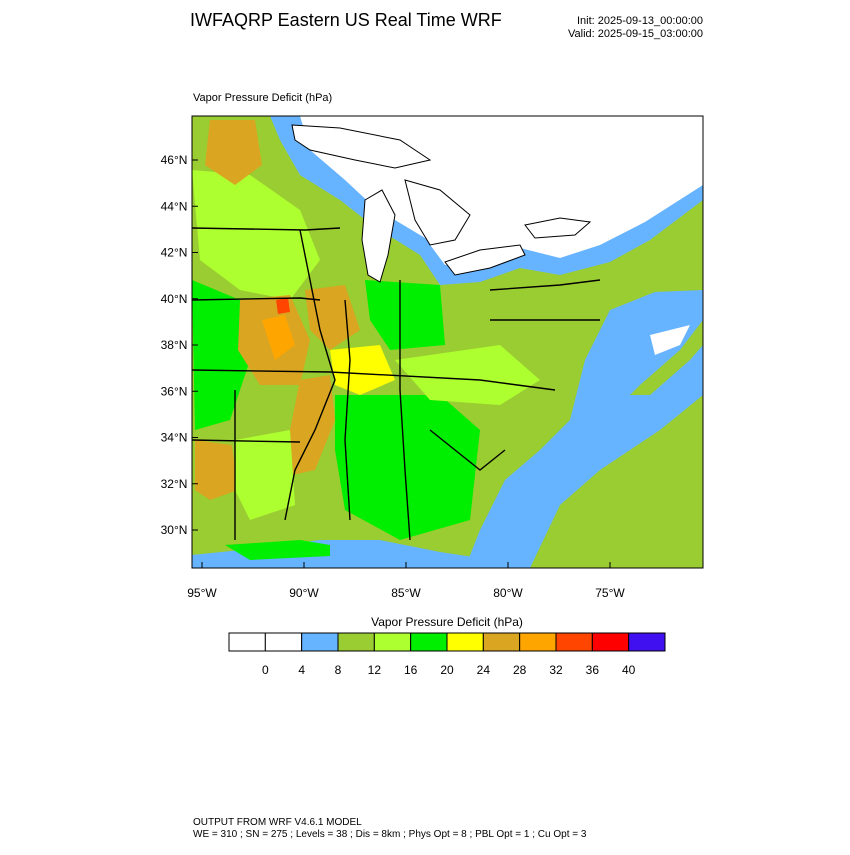 The height and width of the screenshot is (855, 850). I want to click on lon-label: 90°W, so click(304, 593).